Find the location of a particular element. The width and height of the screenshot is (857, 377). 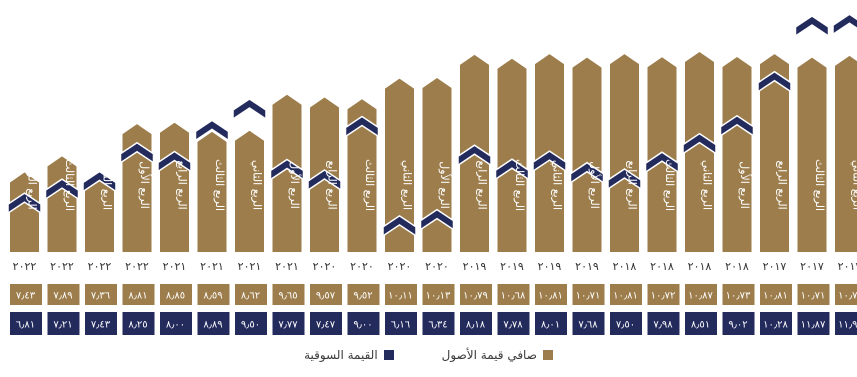

market-value-label: ١٠٫٢٨ is located at coordinates (775, 325).